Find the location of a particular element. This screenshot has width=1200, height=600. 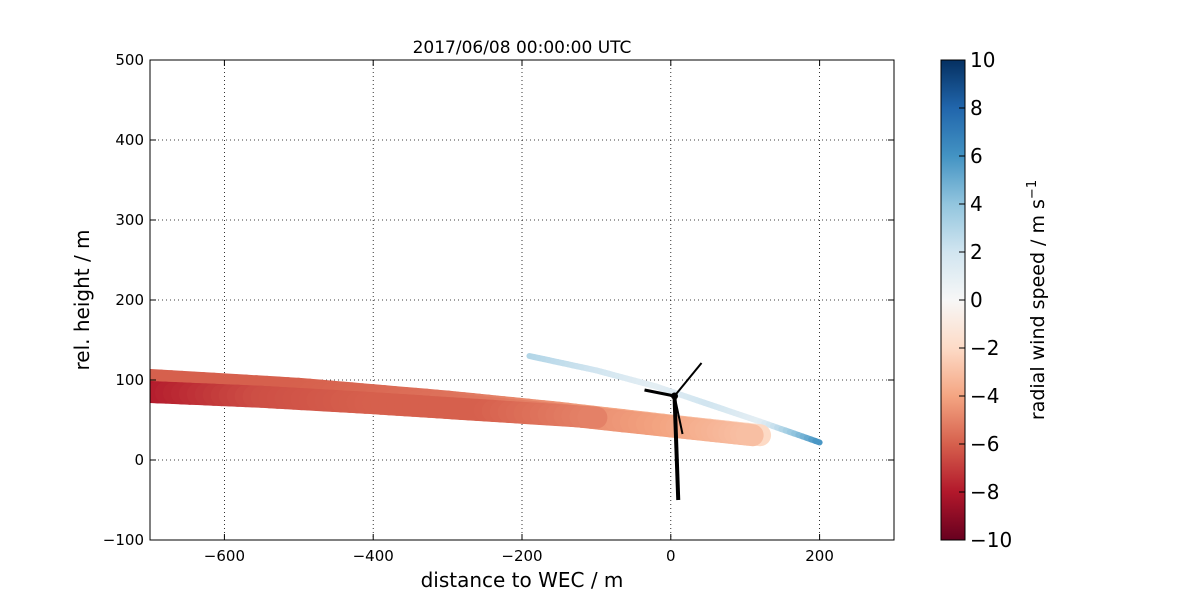

y-tick-label: 0 is located at coordinates (139, 460).